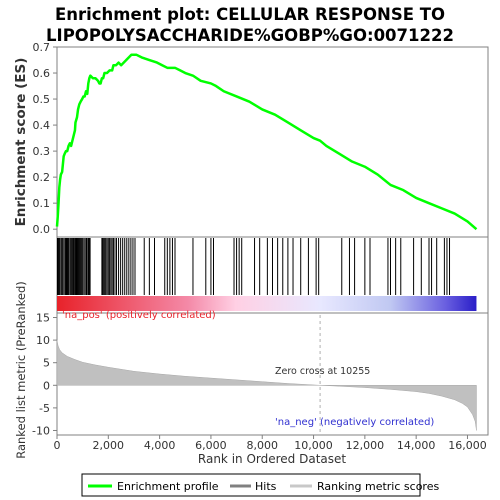 The width and height of the screenshot is (500, 500). What do you see at coordinates (139, 315) in the screenshot?
I see `positive-correlation-label: 'na_pos' (positively correlated)` at bounding box center [139, 315].